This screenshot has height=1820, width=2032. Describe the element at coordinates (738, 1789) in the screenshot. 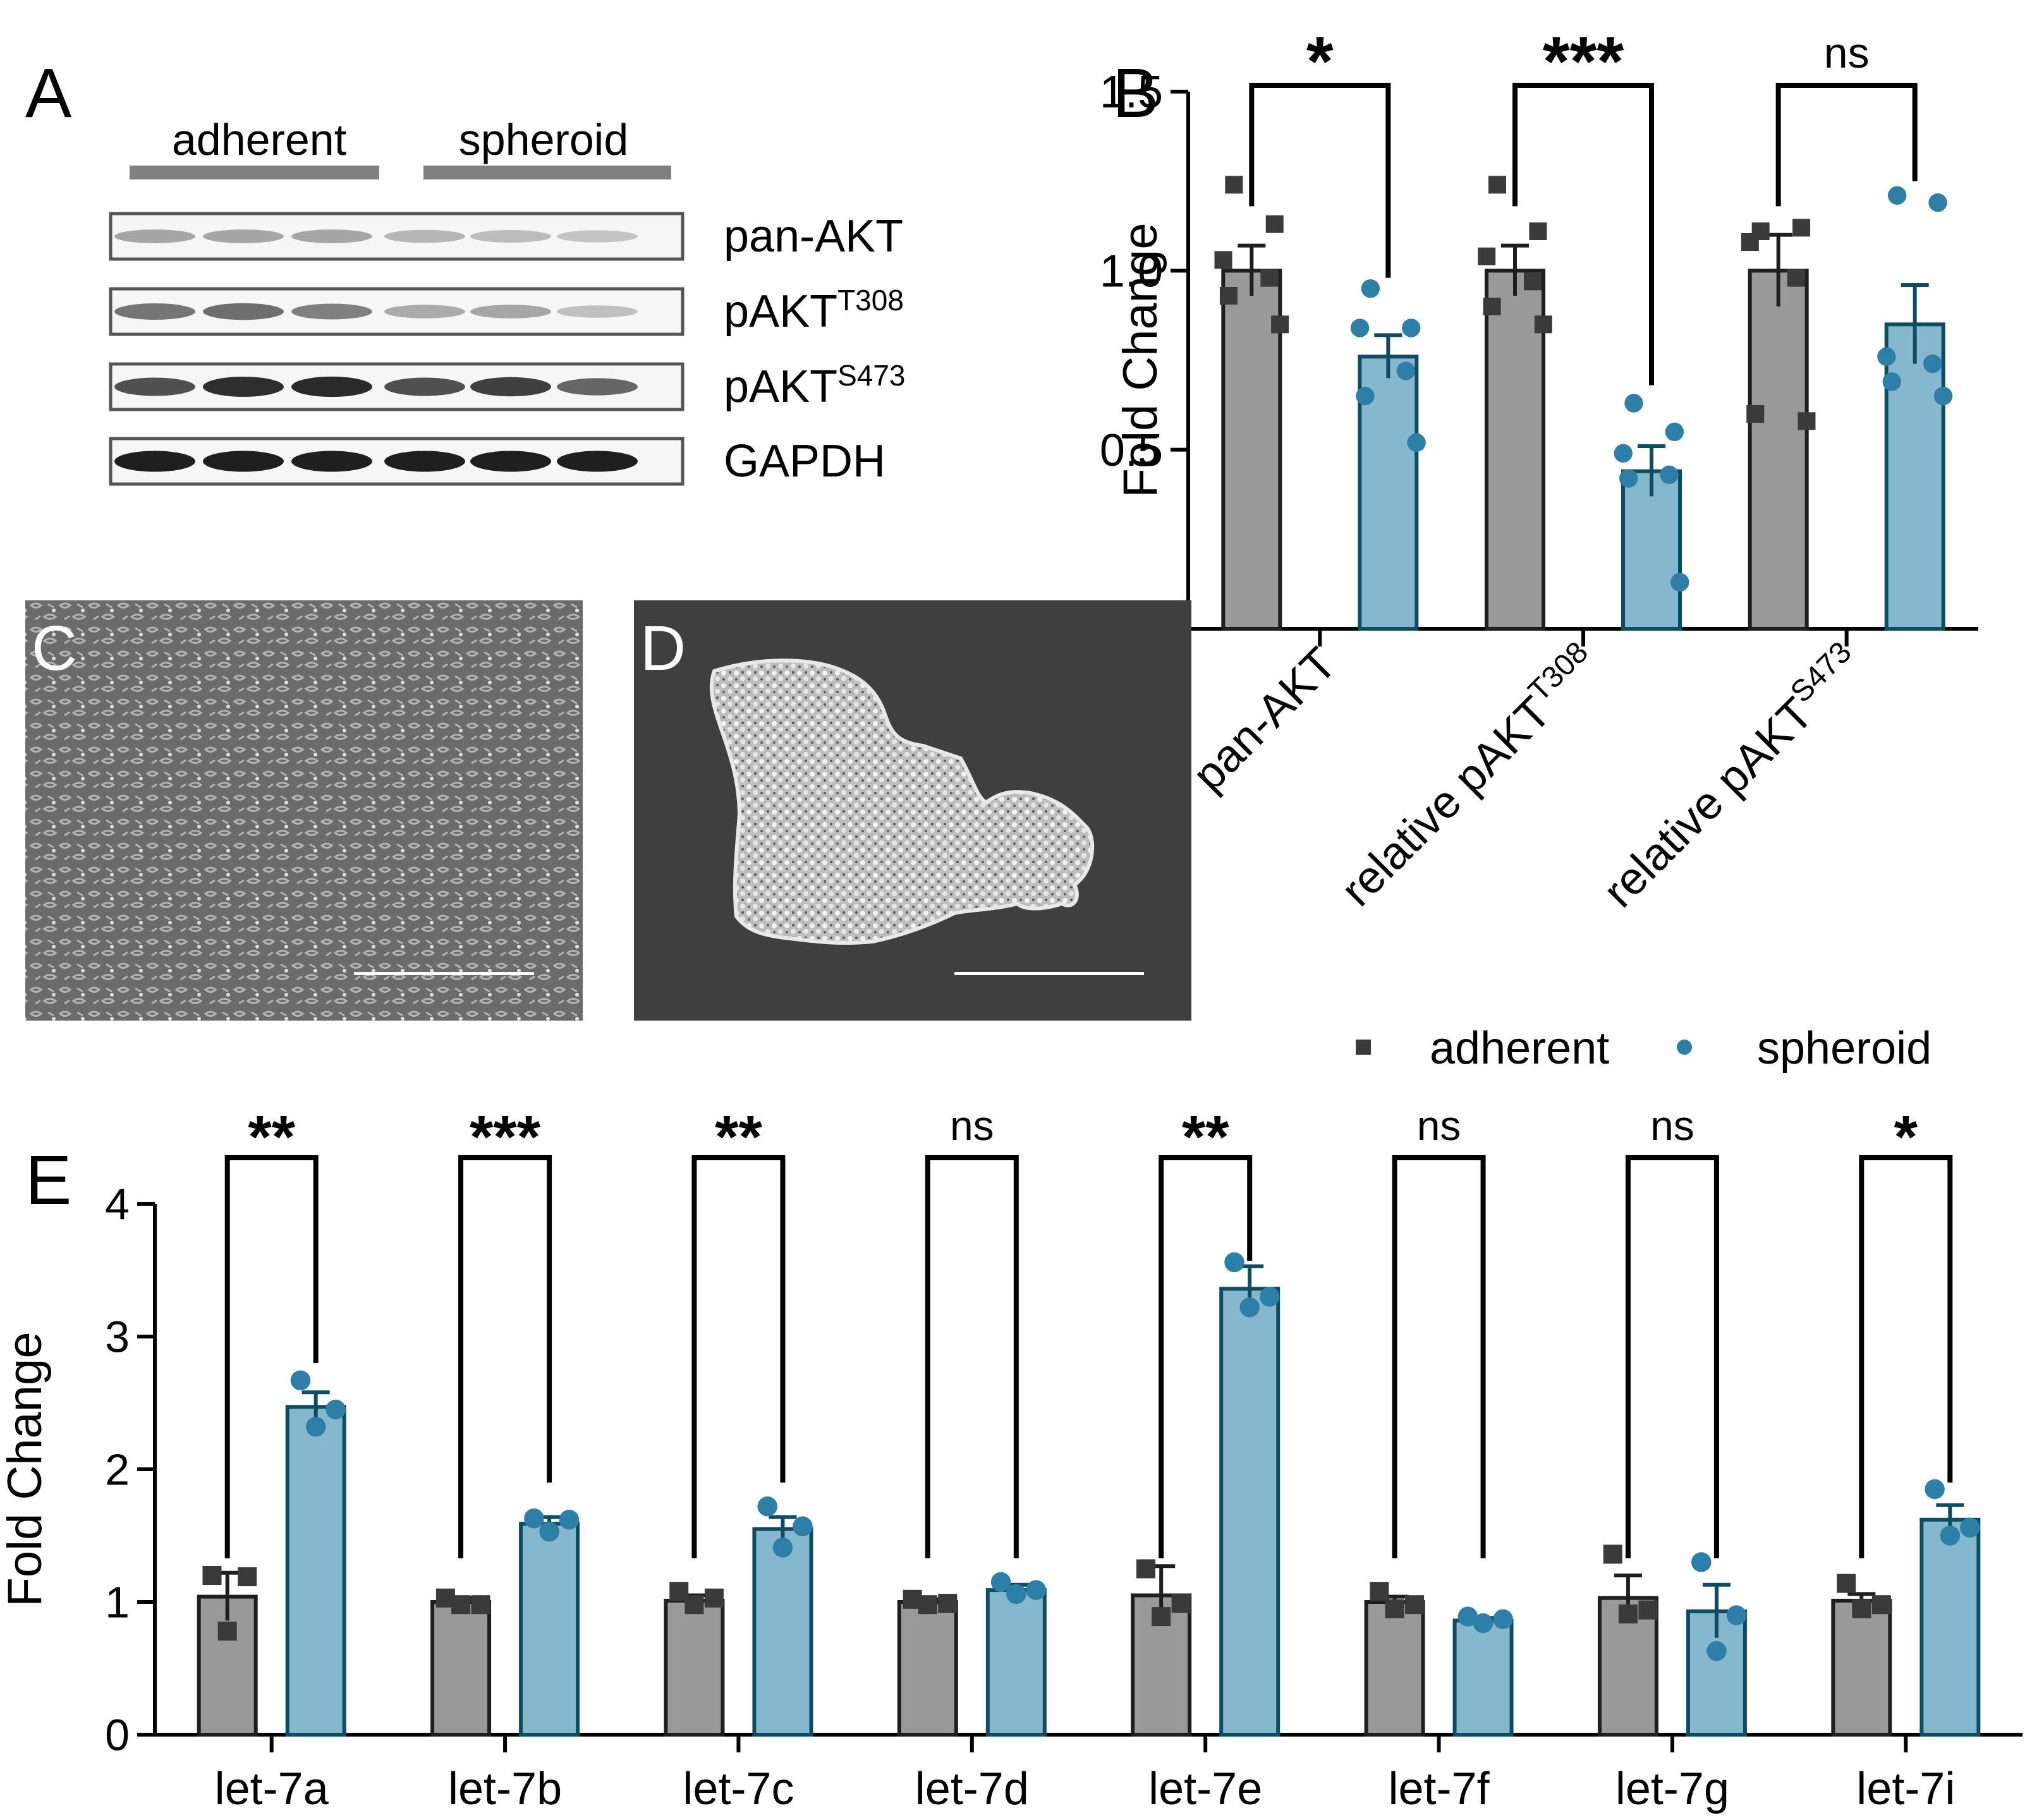

I see `x-tick-label: let-7c` at that location.